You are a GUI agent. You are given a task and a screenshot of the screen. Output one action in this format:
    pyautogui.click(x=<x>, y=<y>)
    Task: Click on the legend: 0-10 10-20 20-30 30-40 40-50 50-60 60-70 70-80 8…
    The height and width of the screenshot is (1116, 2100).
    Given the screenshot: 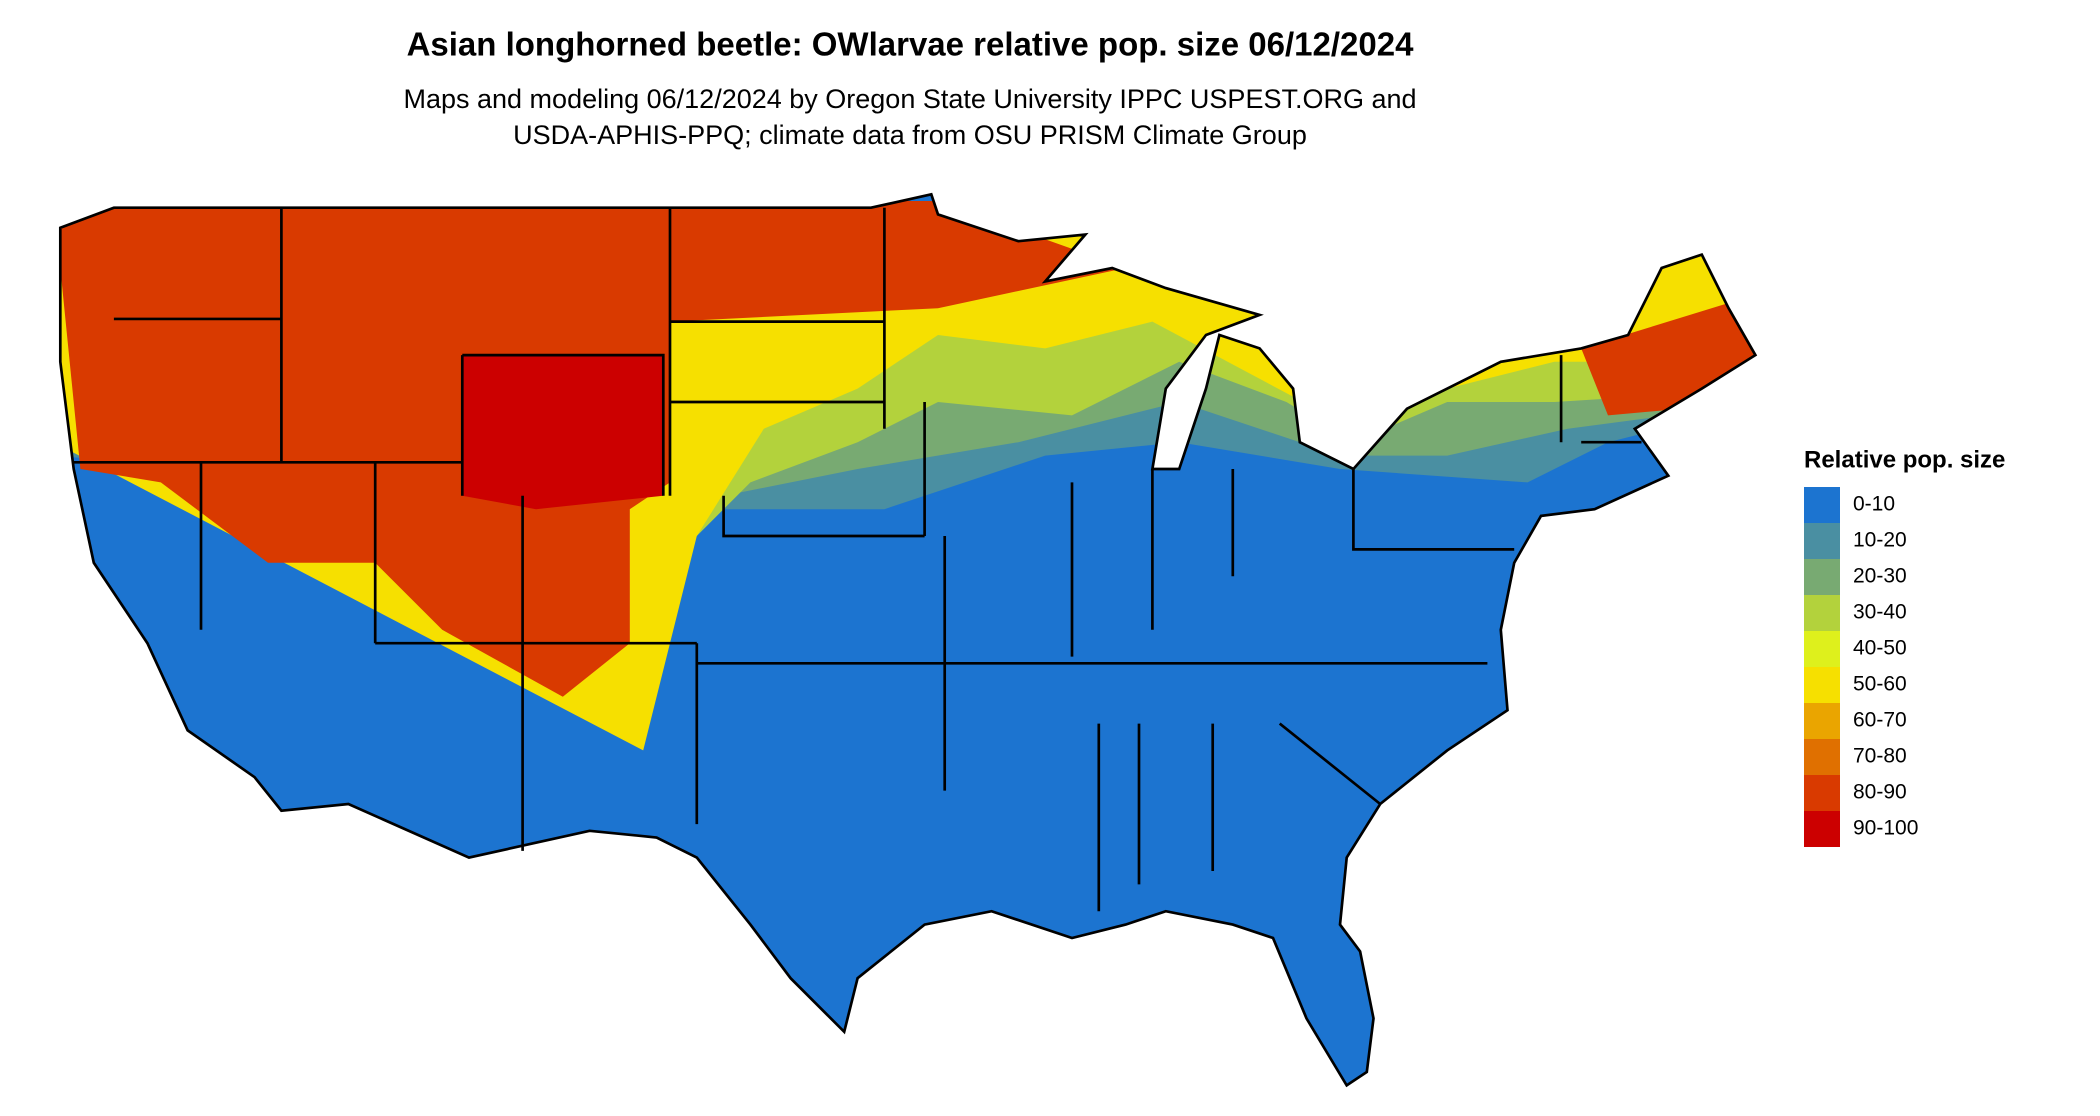 What is the action you would take?
    pyautogui.click(x=1861, y=667)
    